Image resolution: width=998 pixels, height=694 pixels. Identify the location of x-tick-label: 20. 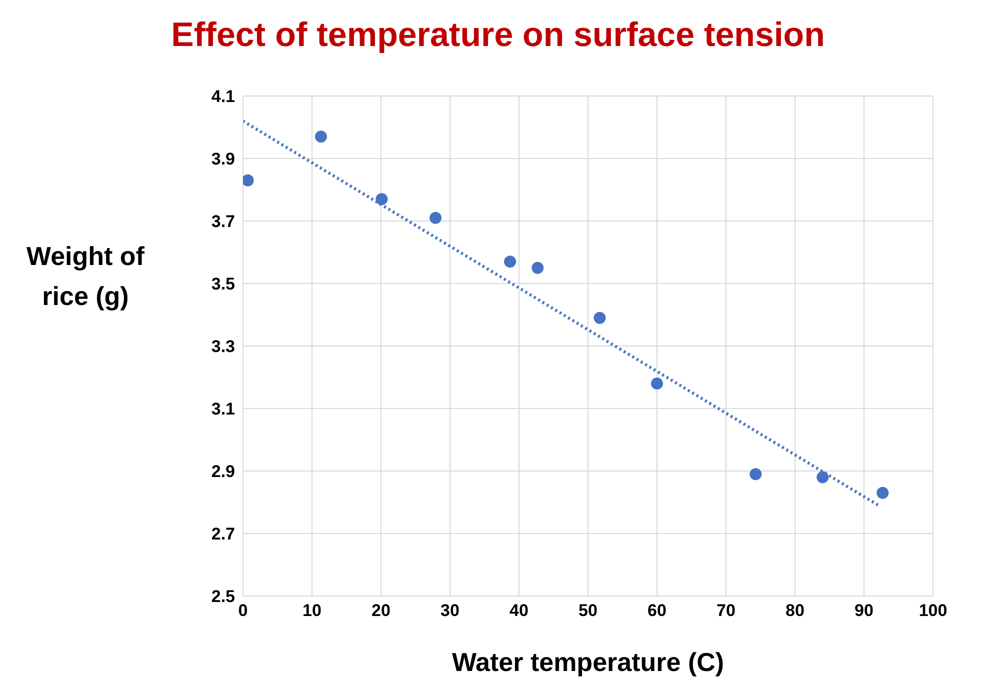
(381, 610).